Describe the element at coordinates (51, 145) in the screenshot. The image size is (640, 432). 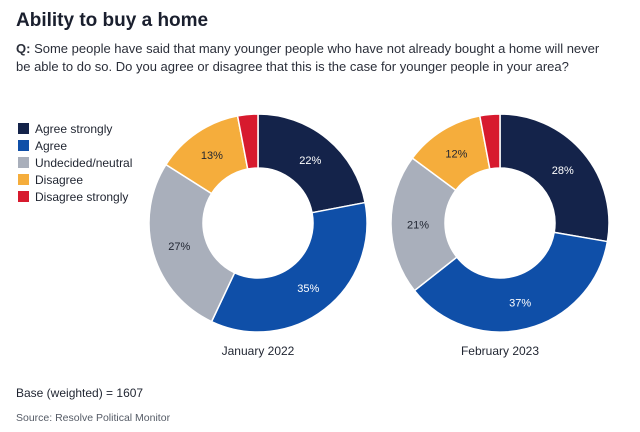
I see `legend-label: Agree` at that location.